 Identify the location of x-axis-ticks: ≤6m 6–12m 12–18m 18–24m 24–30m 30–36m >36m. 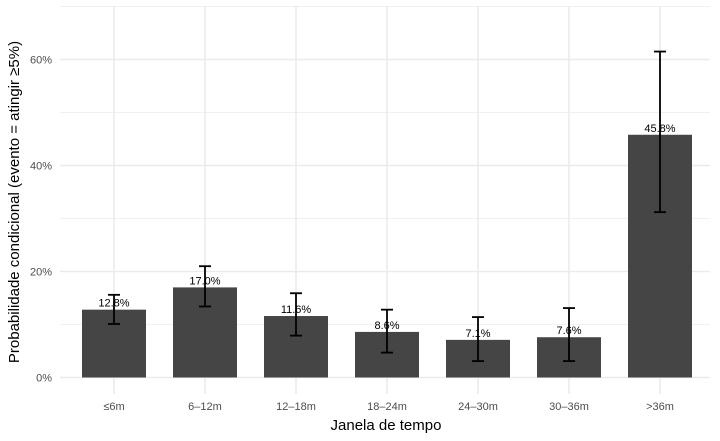
(388, 407).